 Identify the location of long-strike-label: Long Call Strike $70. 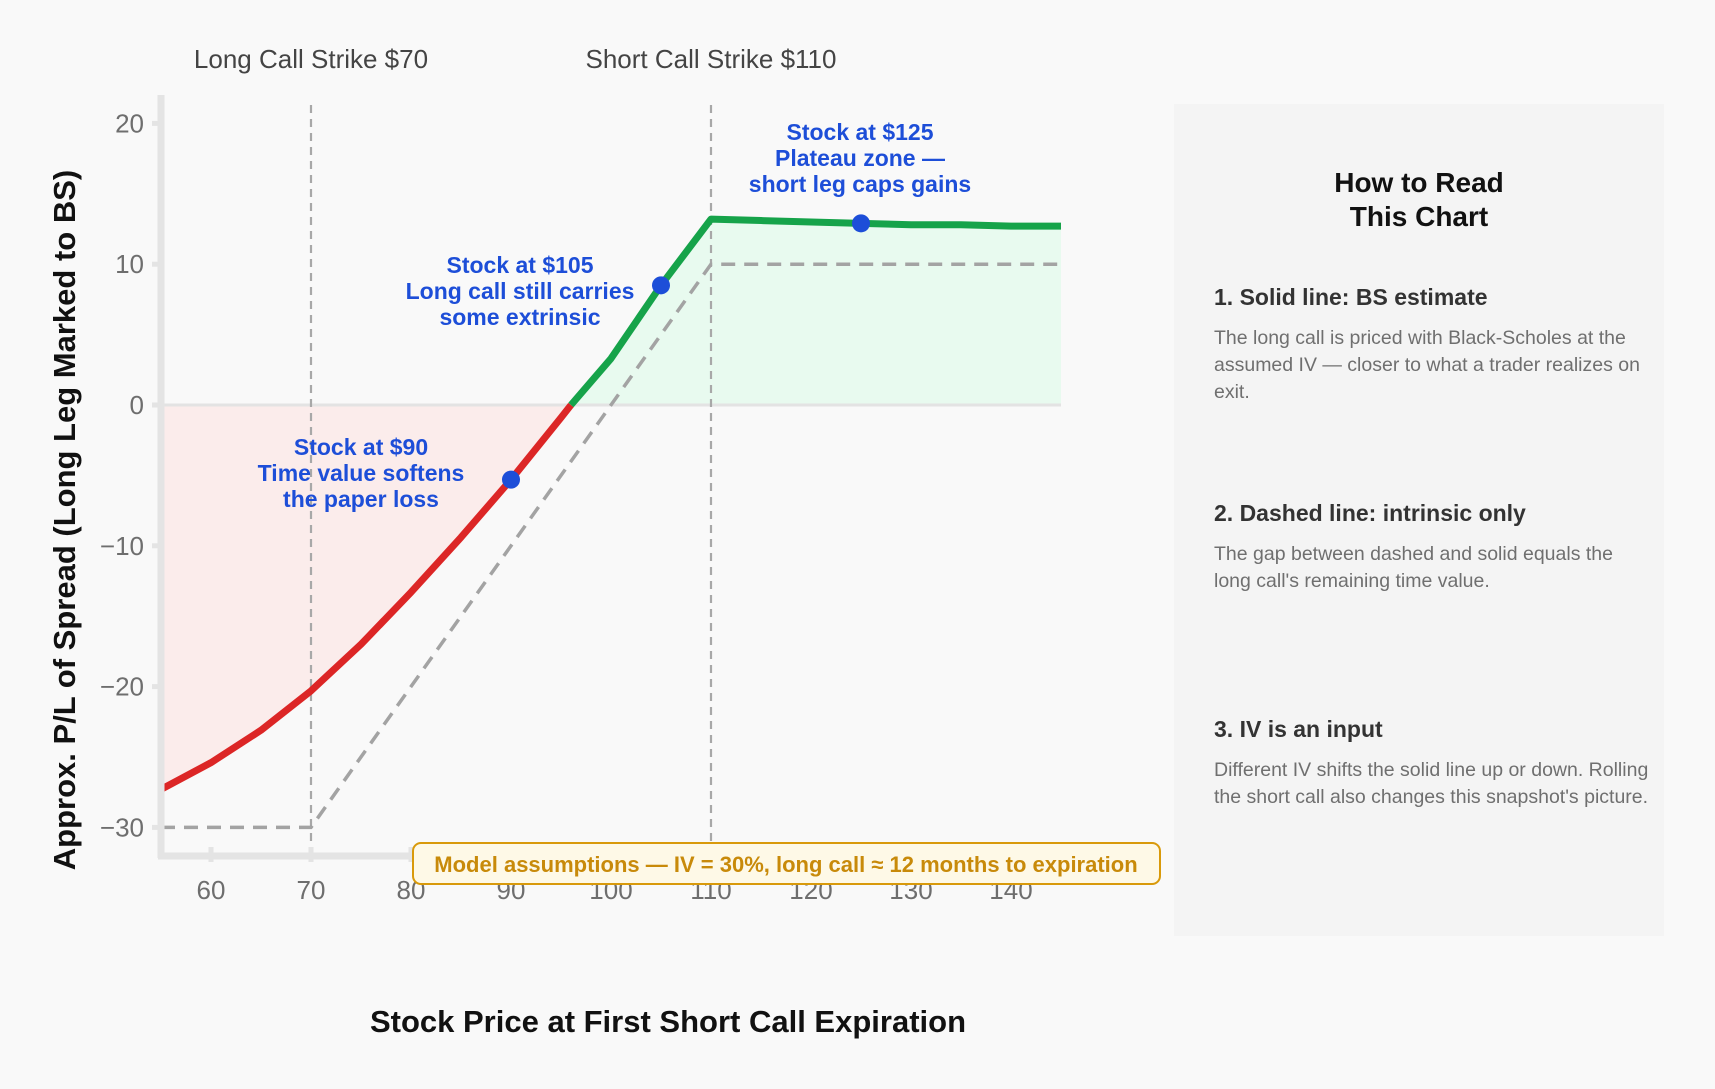
(311, 59).